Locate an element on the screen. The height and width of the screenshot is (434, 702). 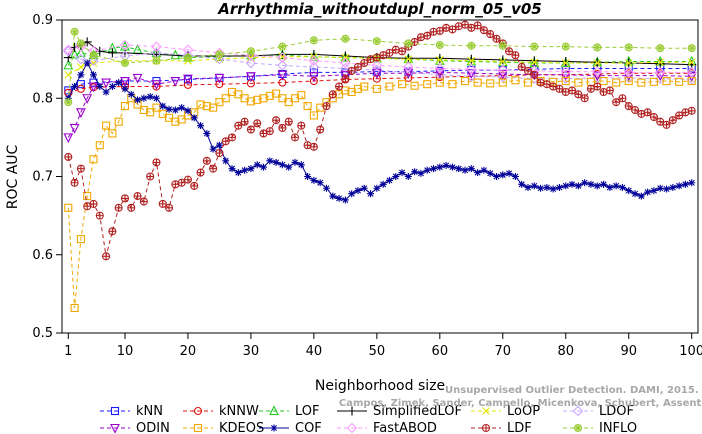
legend-item: KDEOS is located at coordinates (223, 427).